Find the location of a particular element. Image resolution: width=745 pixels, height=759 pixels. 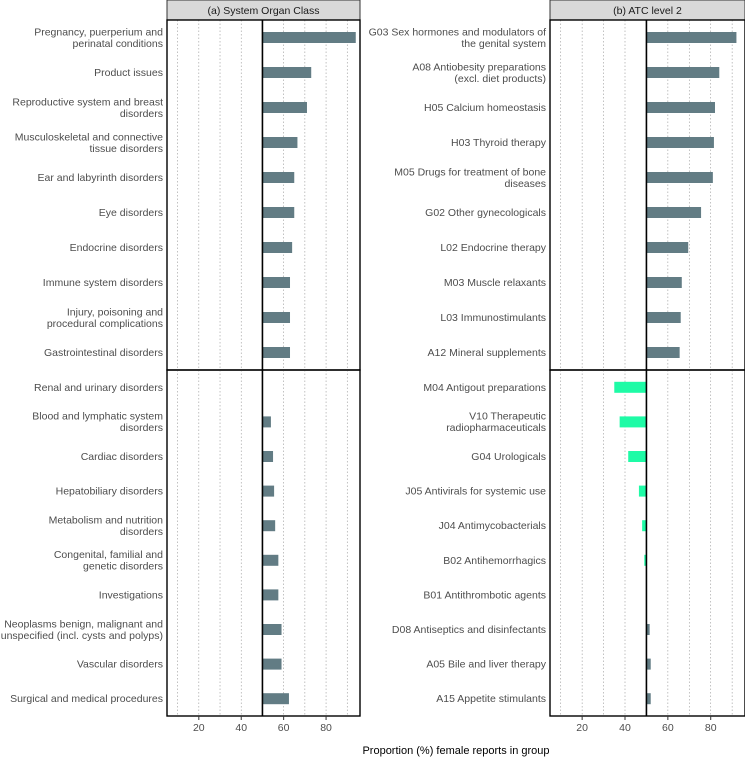

row-label: H03 Thyroid therapy is located at coordinates (499, 143).